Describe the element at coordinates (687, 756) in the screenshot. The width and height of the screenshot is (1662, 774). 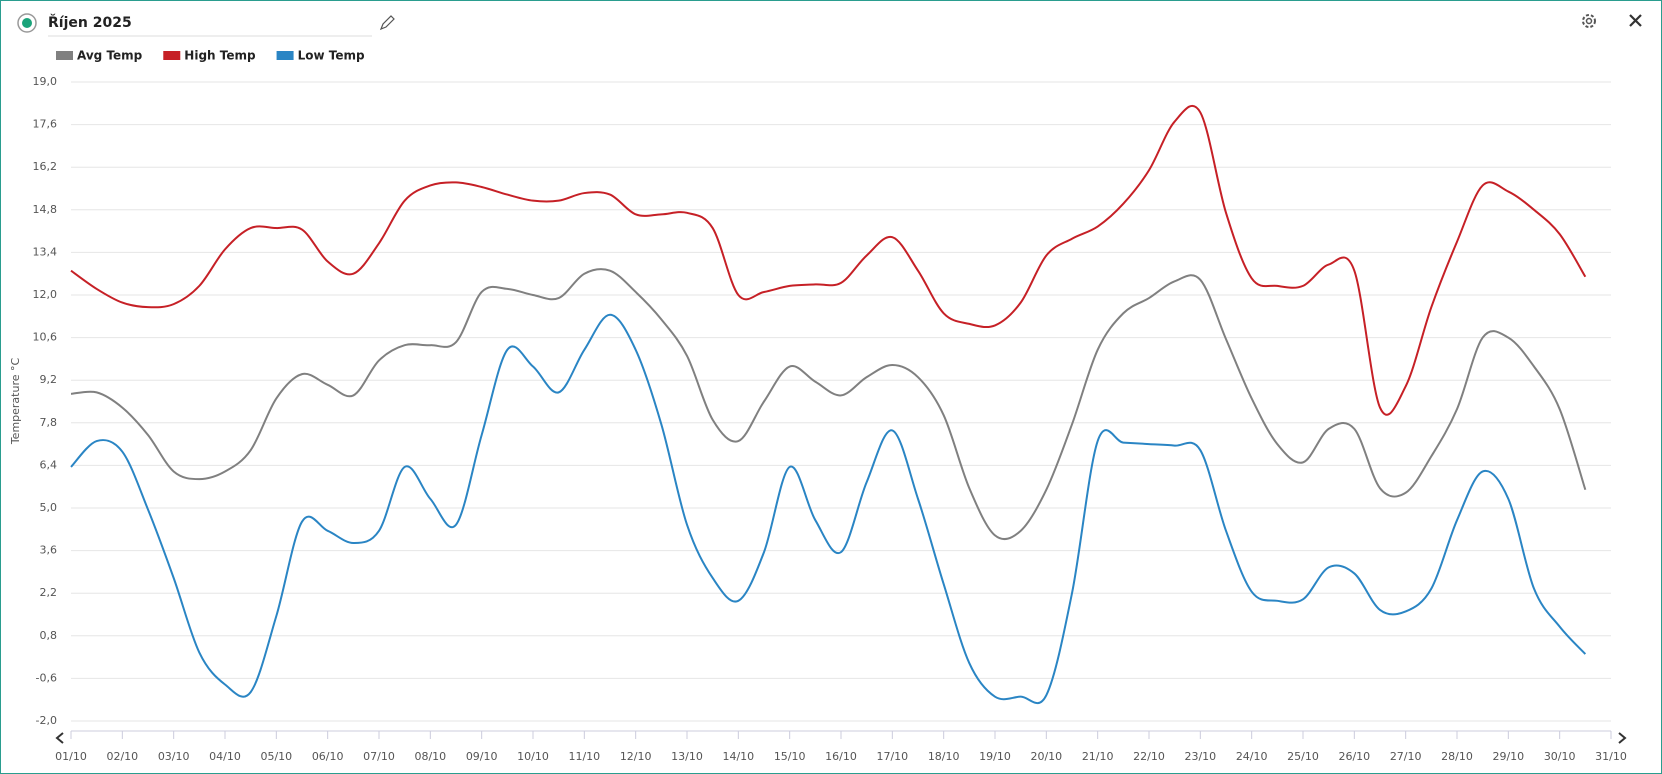
I see `x-tick-label: 13/10` at that location.